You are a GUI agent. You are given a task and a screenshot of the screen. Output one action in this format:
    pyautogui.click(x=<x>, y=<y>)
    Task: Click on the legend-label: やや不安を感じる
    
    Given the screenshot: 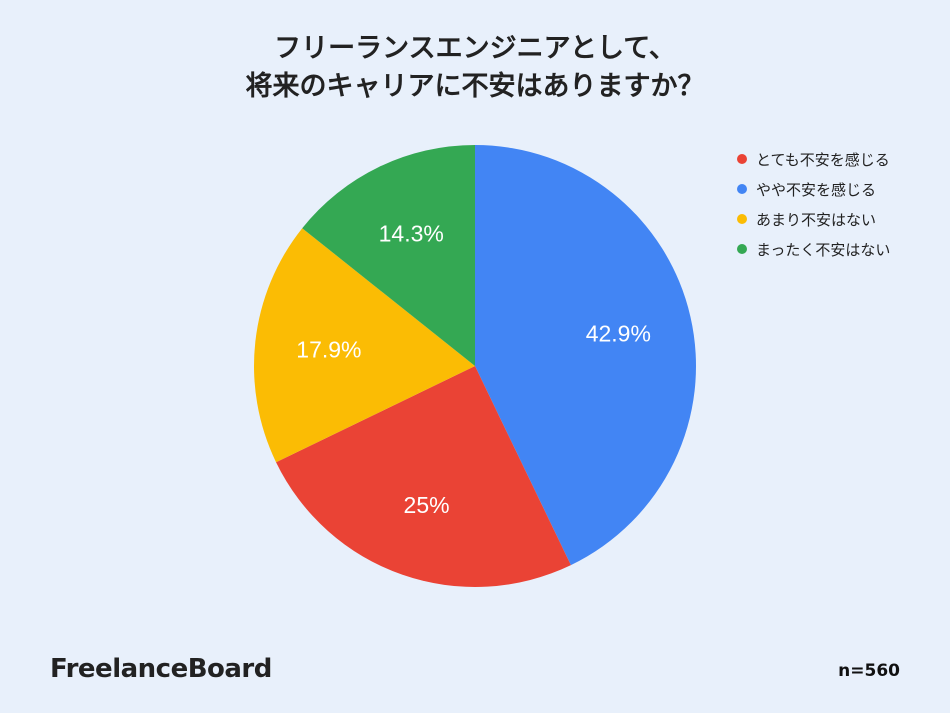 What is the action you would take?
    pyautogui.click(x=816, y=189)
    